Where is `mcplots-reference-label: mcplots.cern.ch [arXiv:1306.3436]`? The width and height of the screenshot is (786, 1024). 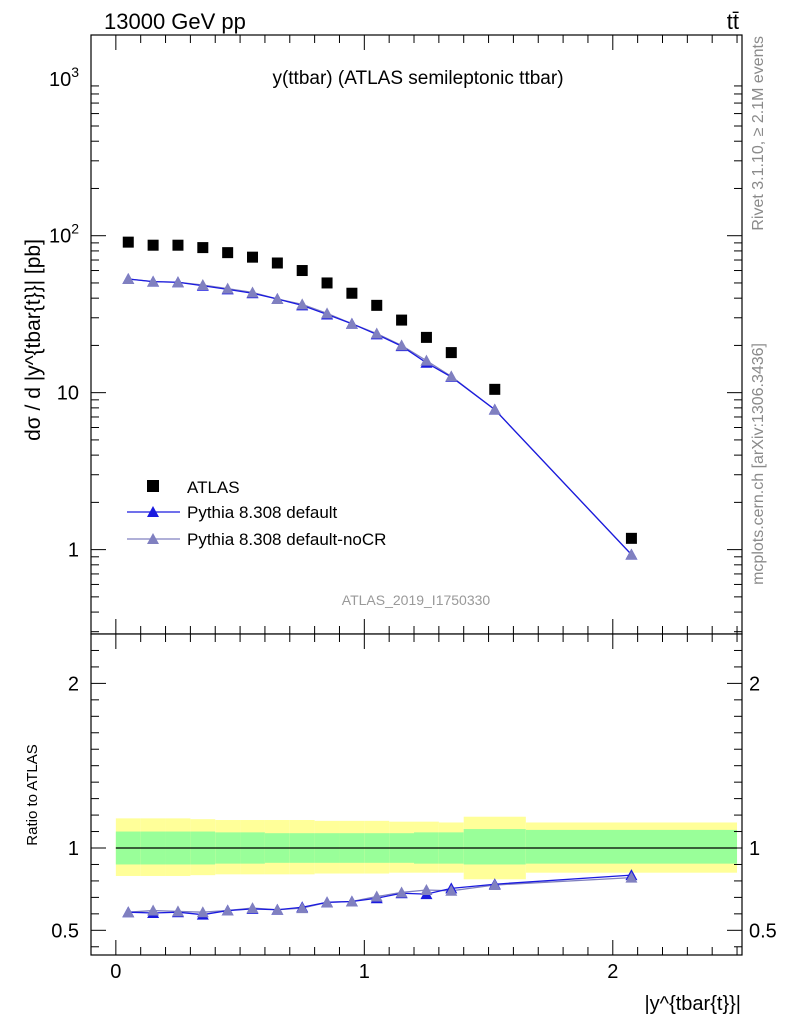 mcplots-reference-label: mcplots.cern.ch [arXiv:1306.3436] is located at coordinates (758, 464).